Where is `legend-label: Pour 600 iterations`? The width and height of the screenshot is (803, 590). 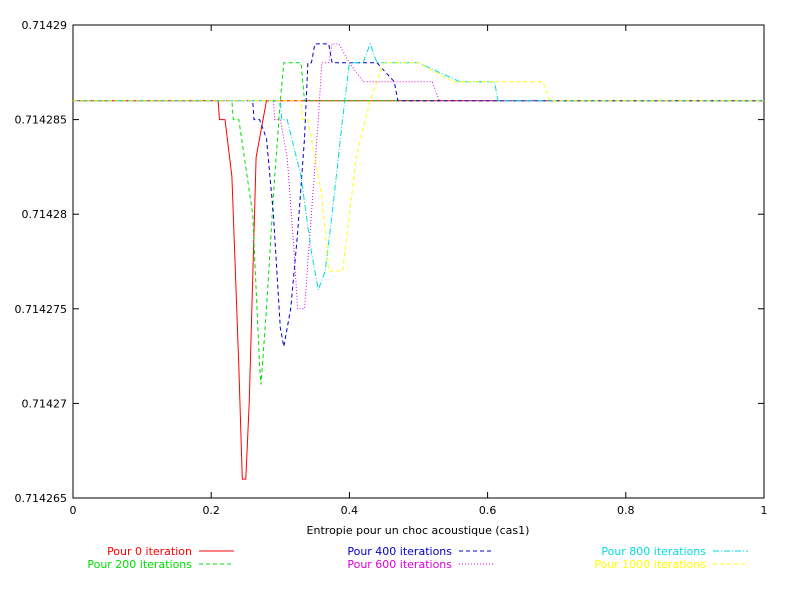
legend-label: Pour 600 iterations is located at coordinates (399, 564).